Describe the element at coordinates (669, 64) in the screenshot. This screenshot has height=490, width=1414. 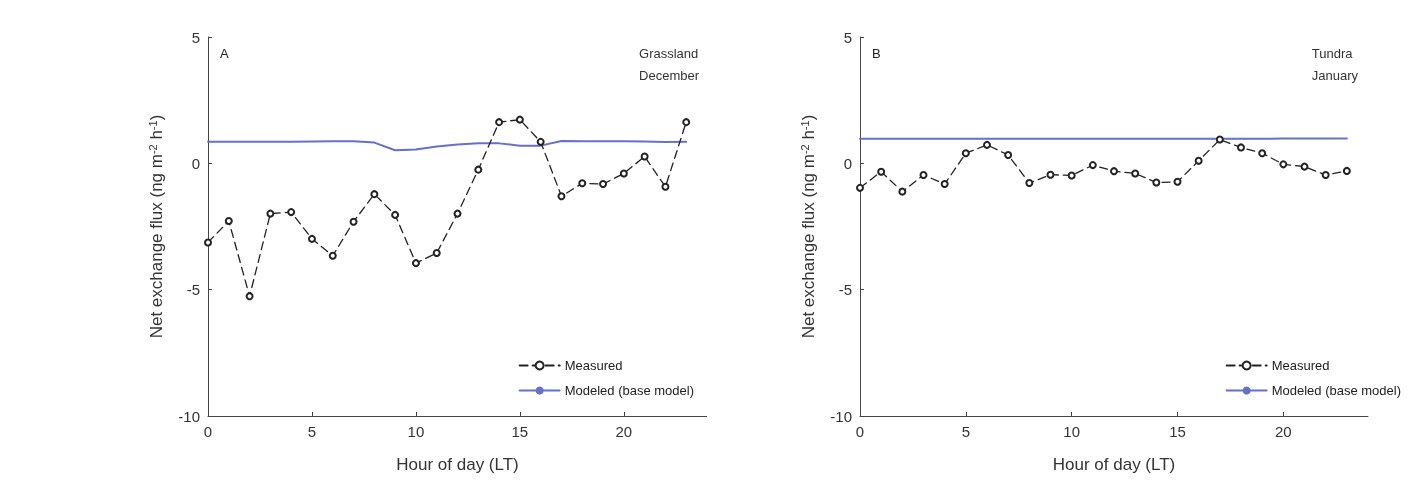
I see `annotation: Grassland December` at that location.